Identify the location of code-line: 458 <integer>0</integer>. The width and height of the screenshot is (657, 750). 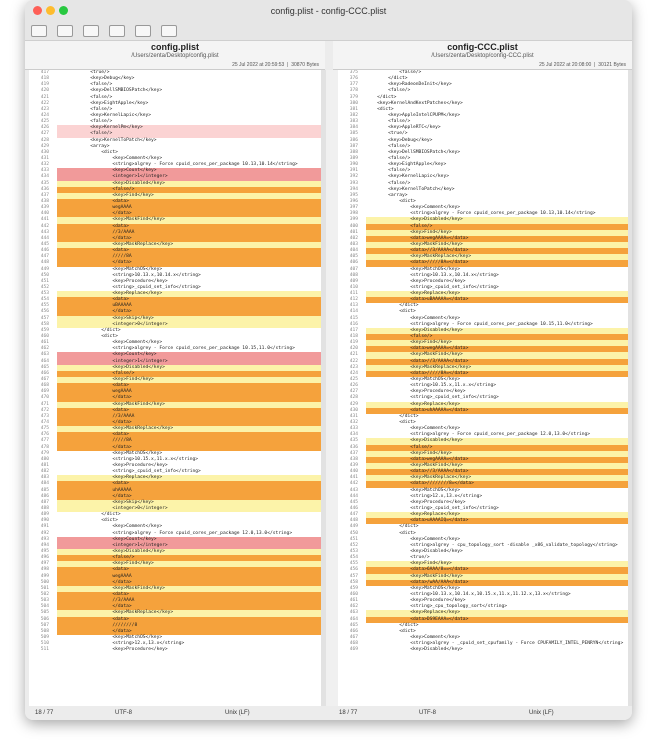
(175, 324).